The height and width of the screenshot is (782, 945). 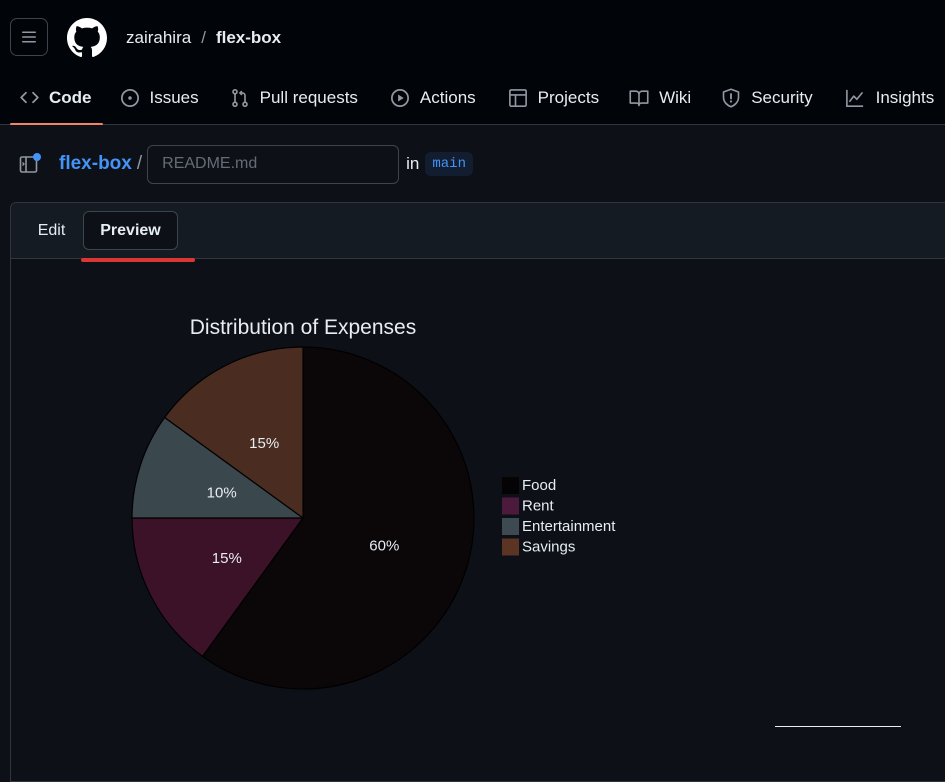 I want to click on slice-label: 60%, so click(x=384, y=545).